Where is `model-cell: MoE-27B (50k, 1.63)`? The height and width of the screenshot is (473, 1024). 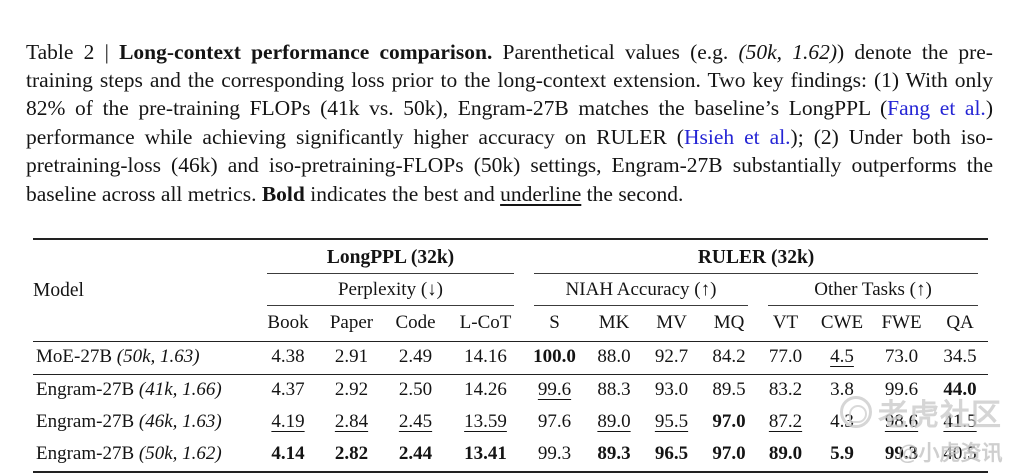 model-cell: MoE-27B (50k, 1.63) is located at coordinates (145, 358).